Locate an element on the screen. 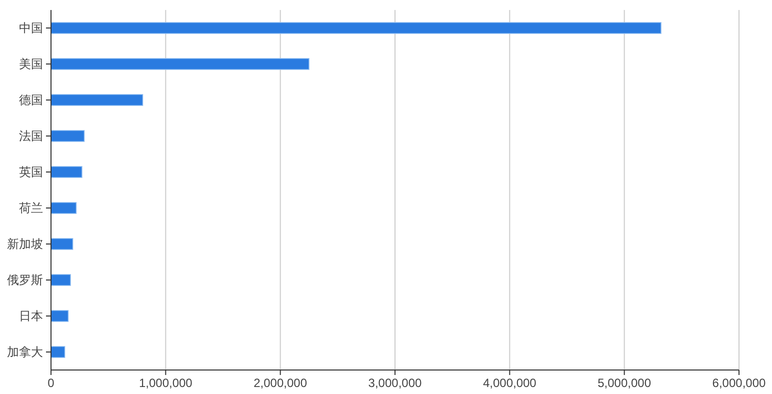 The height and width of the screenshot is (394, 772). y-tick-label: 英国 is located at coordinates (31, 172).